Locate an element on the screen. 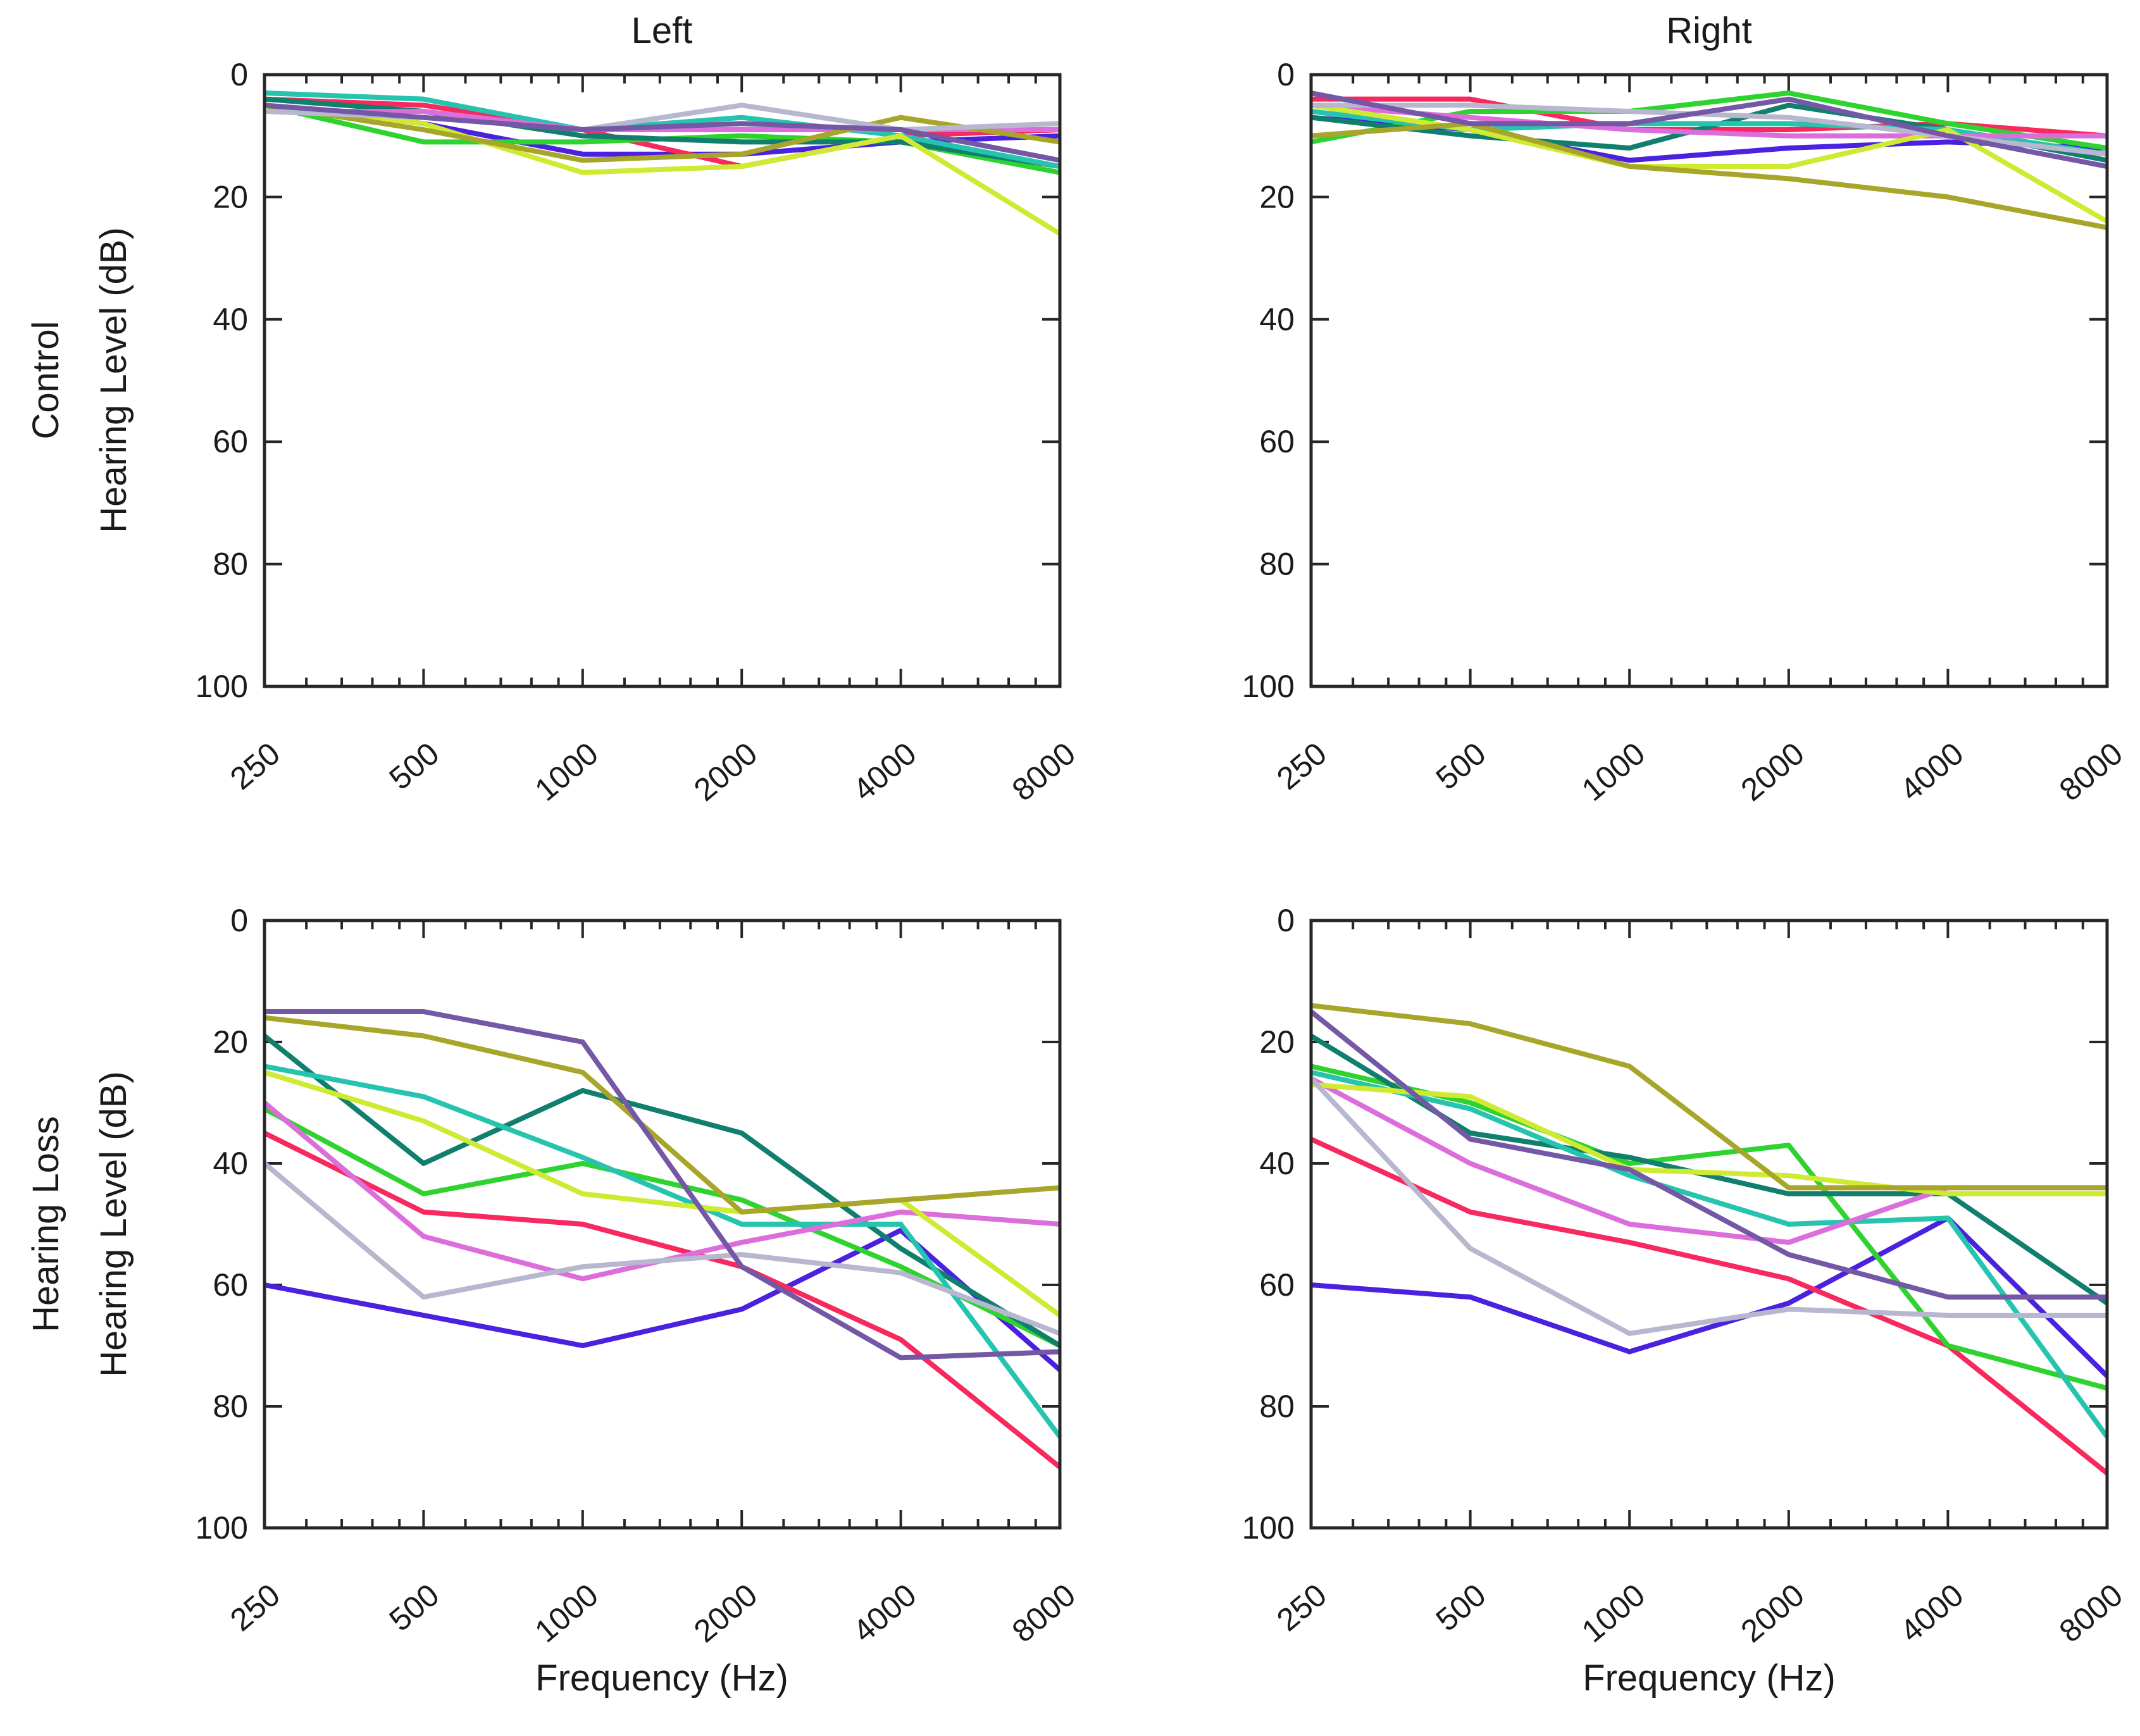 This screenshot has width=2140, height=1736. row-label-control: Control is located at coordinates (45, 380).